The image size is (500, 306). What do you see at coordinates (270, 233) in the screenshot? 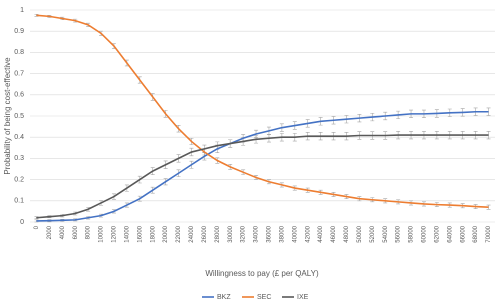
I see `x-tick-label: 36000` at bounding box center [270, 233].